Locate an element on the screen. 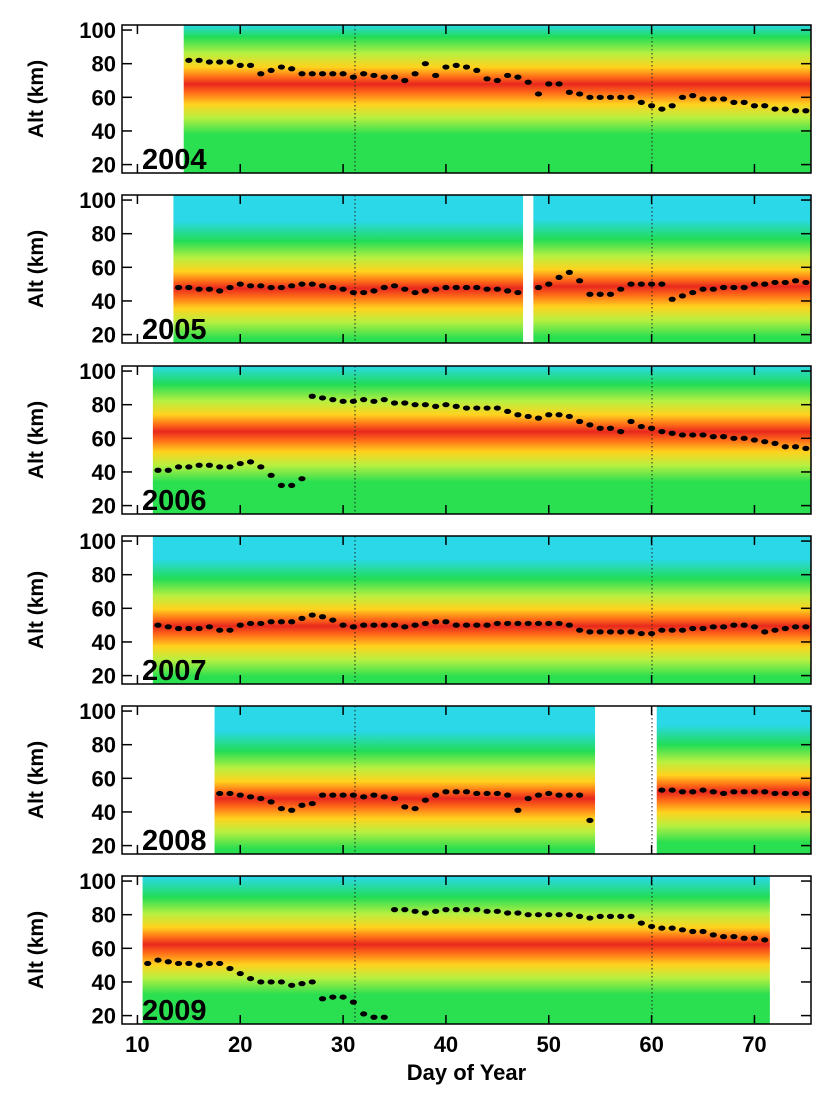 This screenshot has width=817, height=1102. x-tick-label: 10 is located at coordinates (137, 1044).